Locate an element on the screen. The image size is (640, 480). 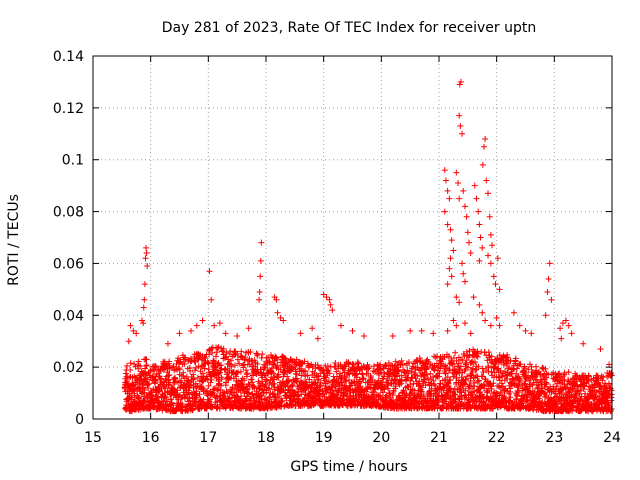
y-tick-label: 0.06 is located at coordinates (68, 264).